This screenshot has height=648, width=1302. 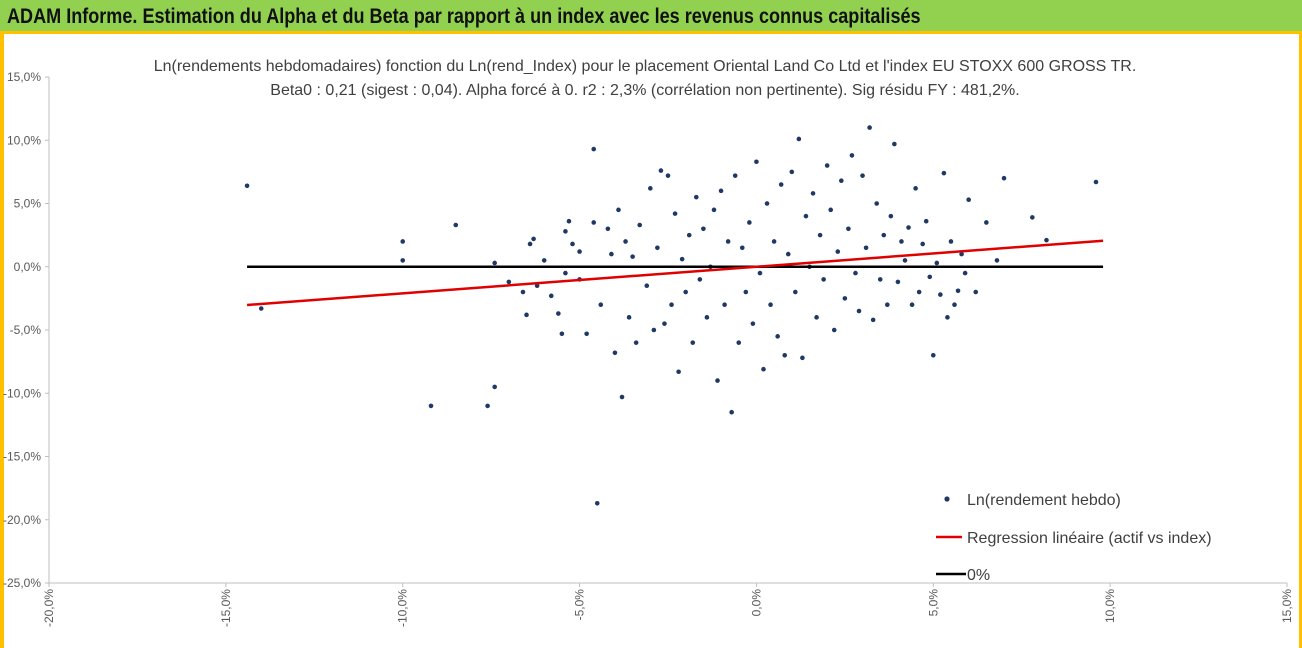 What do you see at coordinates (1089, 538) in the screenshot?
I see `legend-label-regression: Regression linéaire (actif vs index)` at bounding box center [1089, 538].